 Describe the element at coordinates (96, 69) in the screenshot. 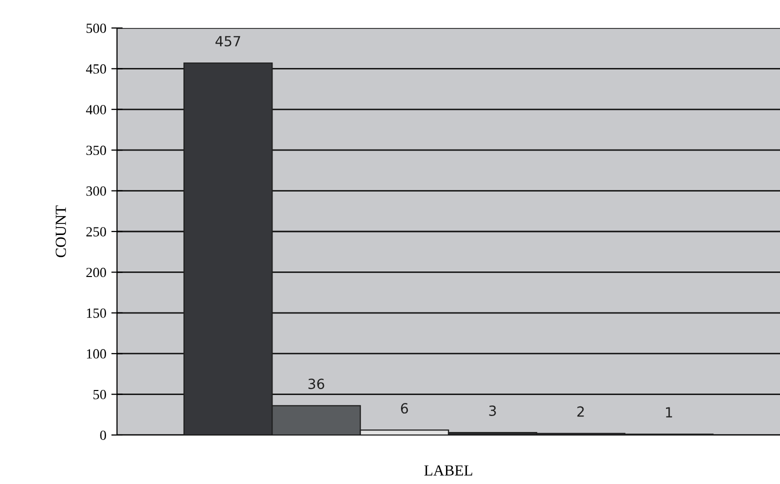

I see `y-tick-label: 450` at that location.